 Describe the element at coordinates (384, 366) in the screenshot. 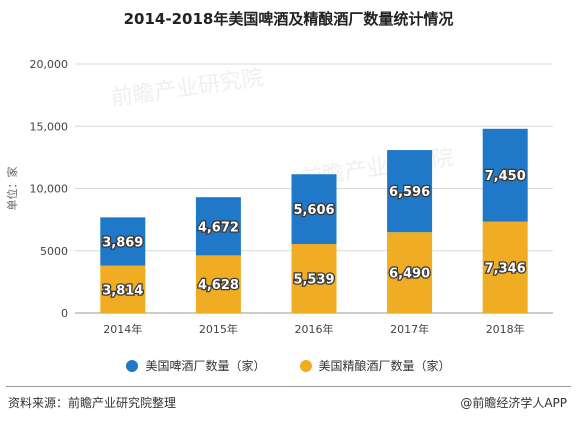

I see `legend-label-craft: 美国精酿酒厂数量（家）` at that location.